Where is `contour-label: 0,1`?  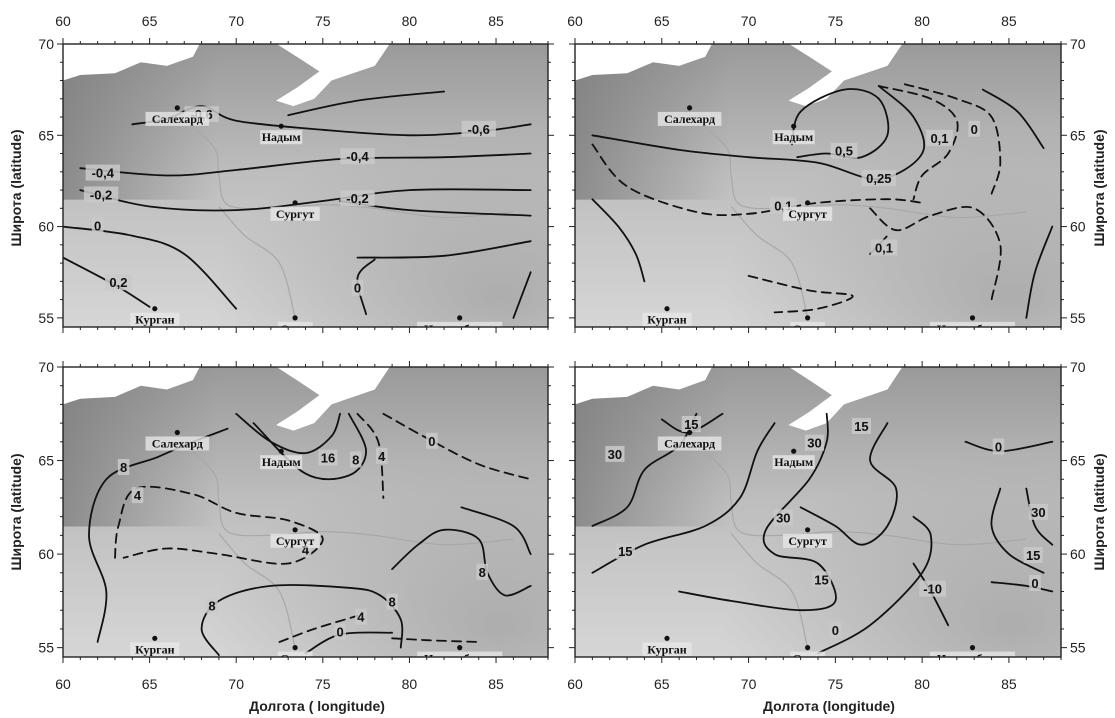
contour-label: 0,1 is located at coordinates (884, 248).